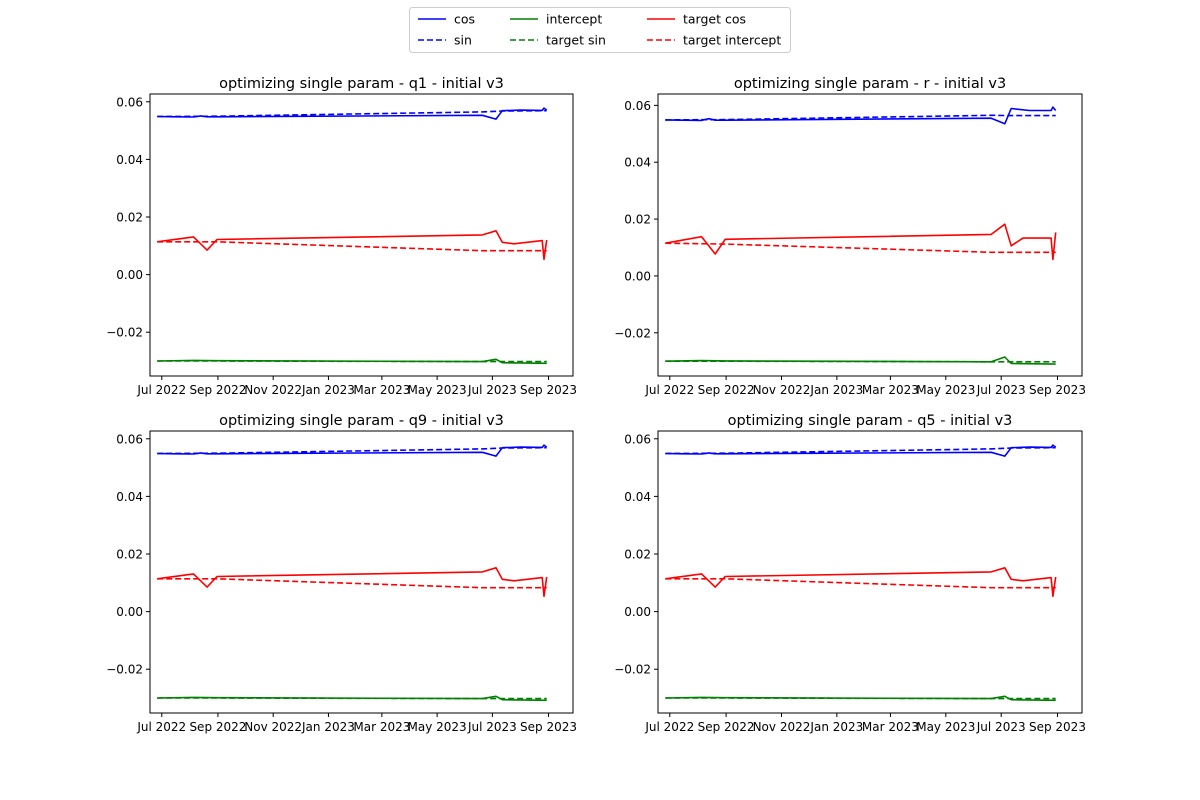  I want to click on legend-label: target intercept, so click(732, 40).